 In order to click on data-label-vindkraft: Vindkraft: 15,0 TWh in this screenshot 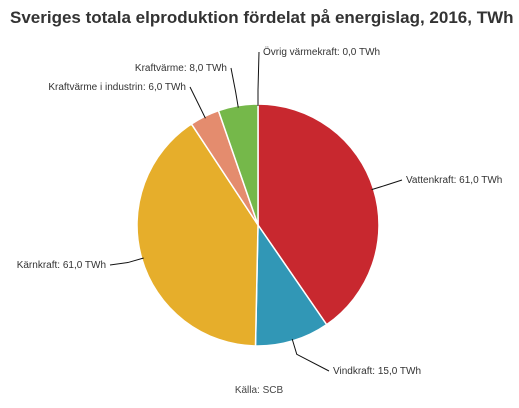, I will do `click(377, 371)`.